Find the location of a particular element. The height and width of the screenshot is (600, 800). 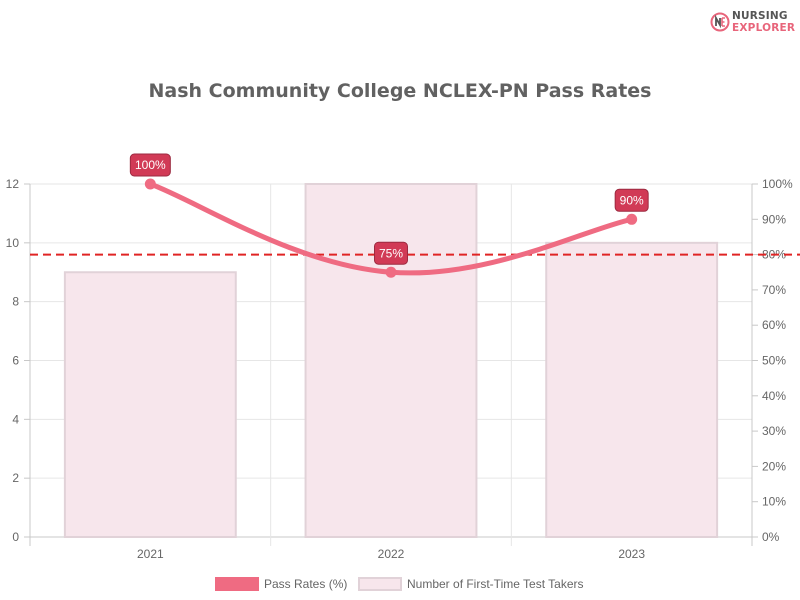

legend-swatch-test-takers is located at coordinates (380, 584).